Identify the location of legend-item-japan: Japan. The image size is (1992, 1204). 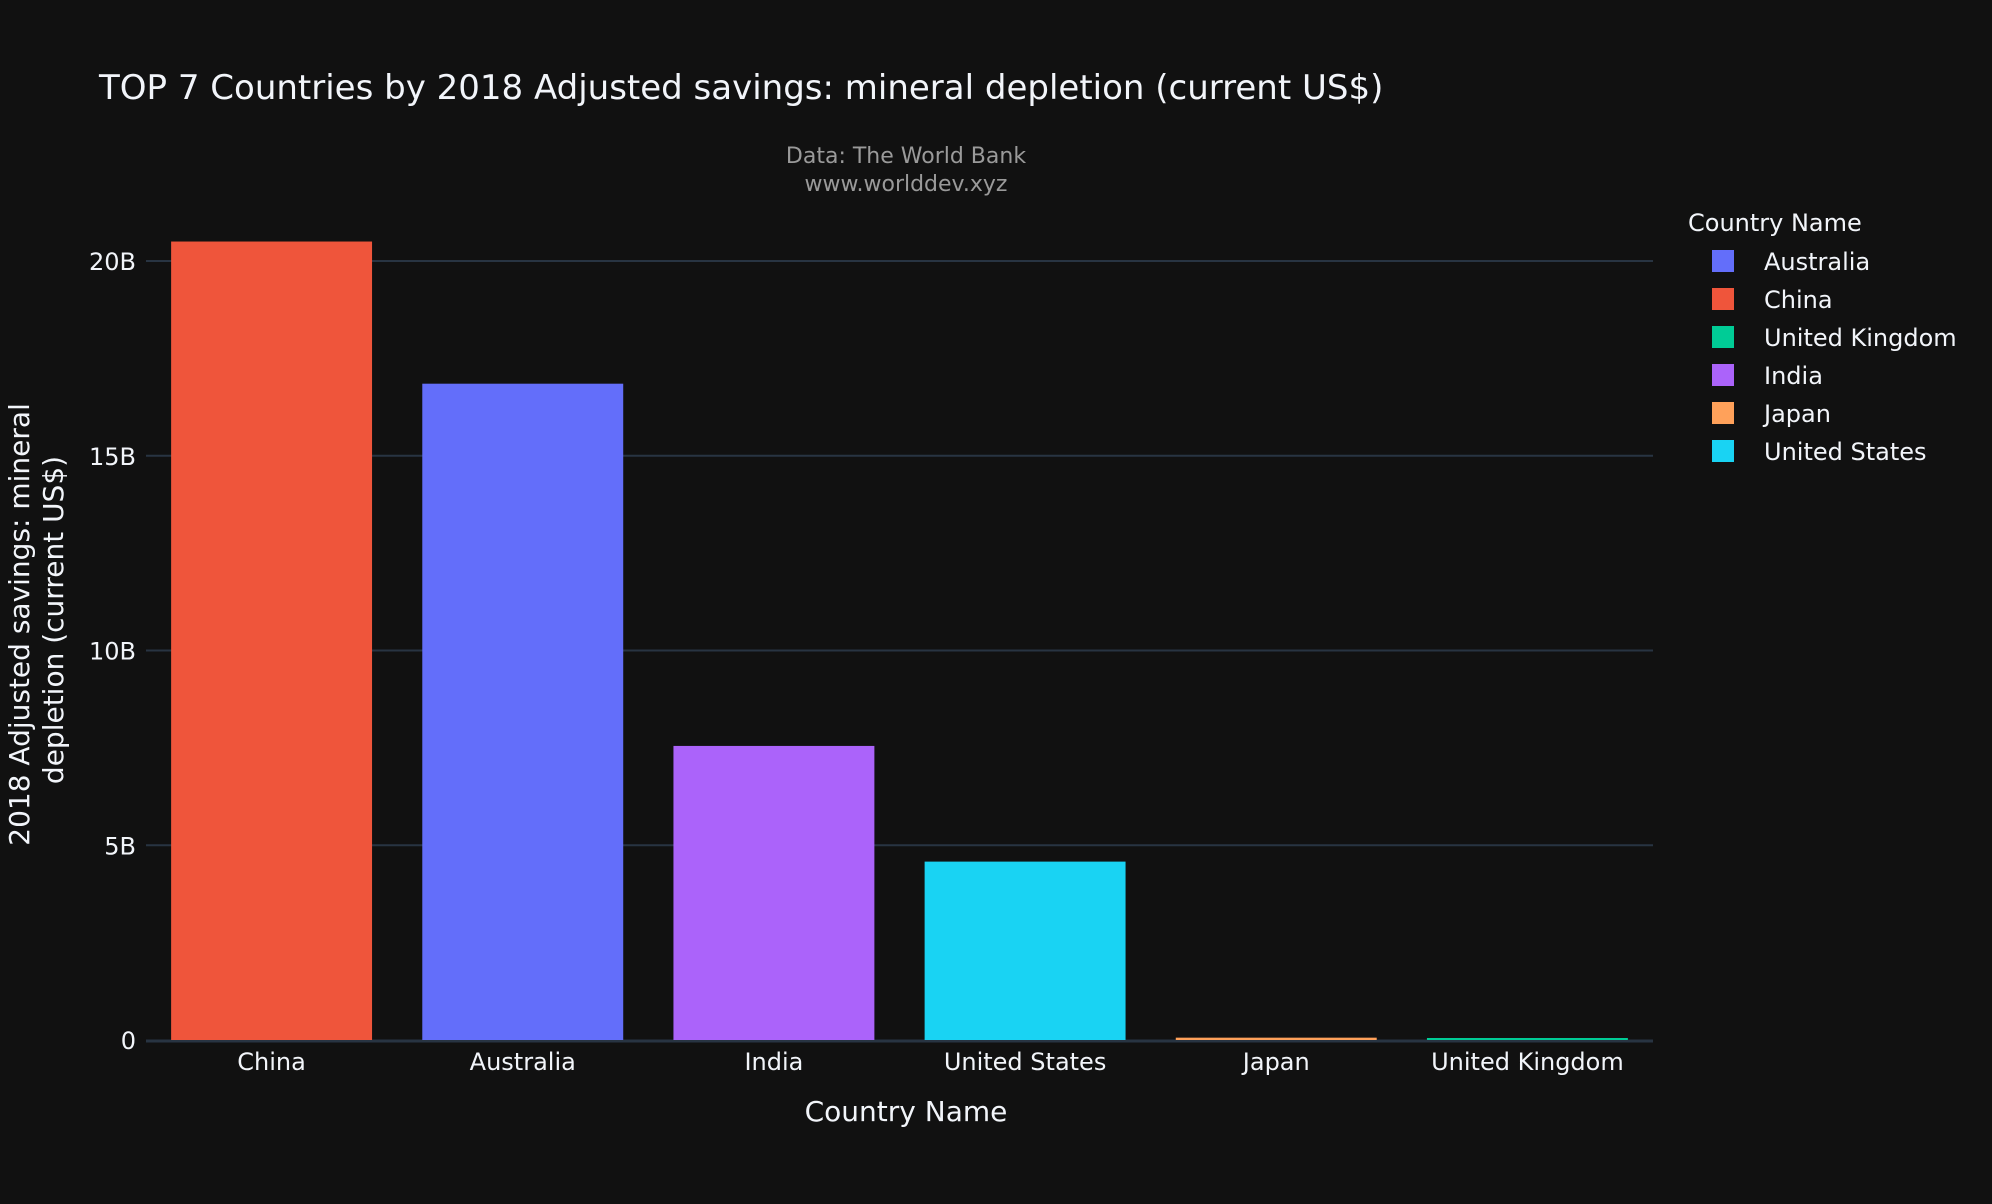
(1771, 414).